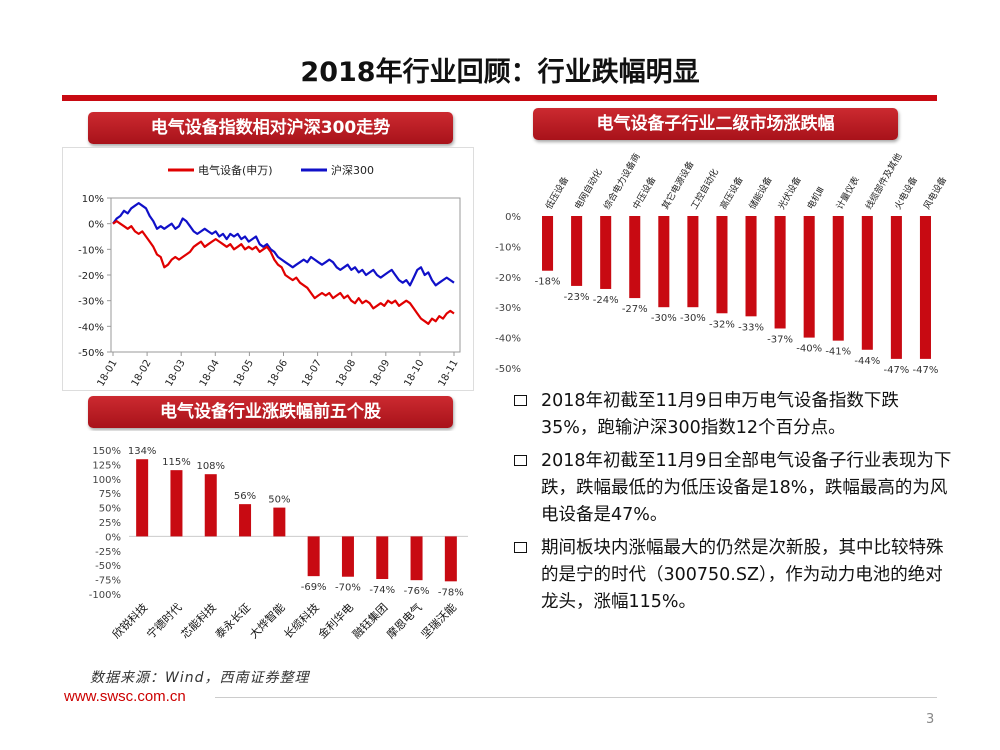  Describe the element at coordinates (244, 373) in the screenshot. I see `x-tick-label: 18-05` at that location.